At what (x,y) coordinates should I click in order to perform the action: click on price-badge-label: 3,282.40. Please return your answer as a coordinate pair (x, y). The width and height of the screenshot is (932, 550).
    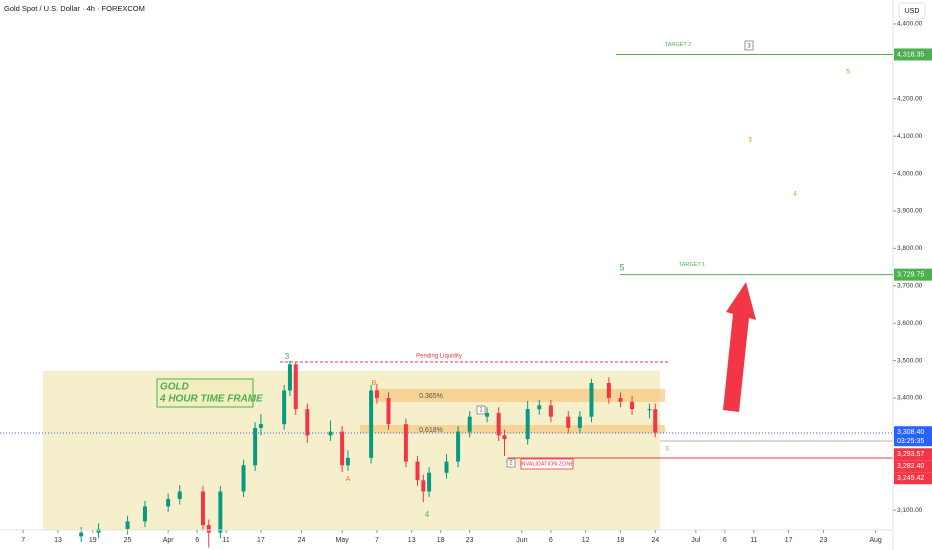
    Looking at the image, I should click on (910, 466).